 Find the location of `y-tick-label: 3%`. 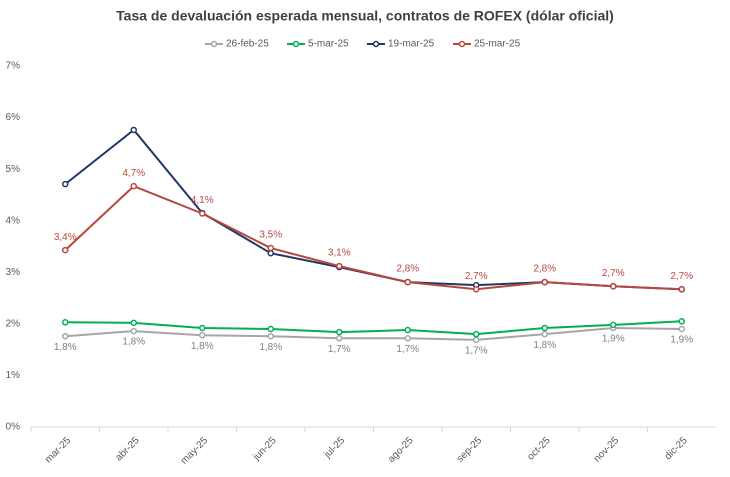

y-tick-label: 3% is located at coordinates (13, 272).